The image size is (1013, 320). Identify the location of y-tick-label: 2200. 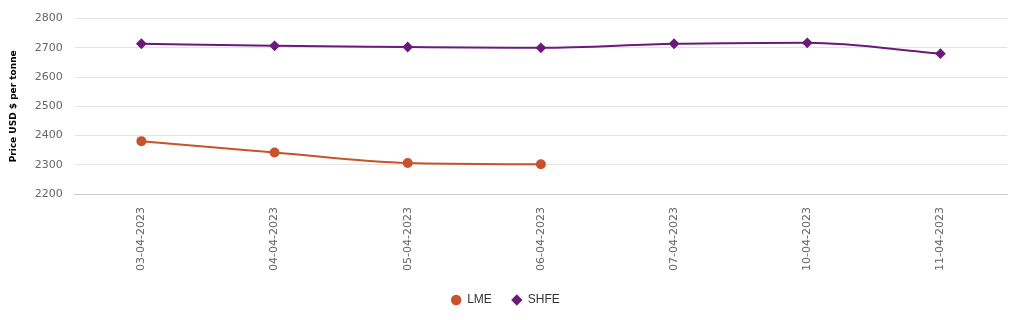
(48, 193).